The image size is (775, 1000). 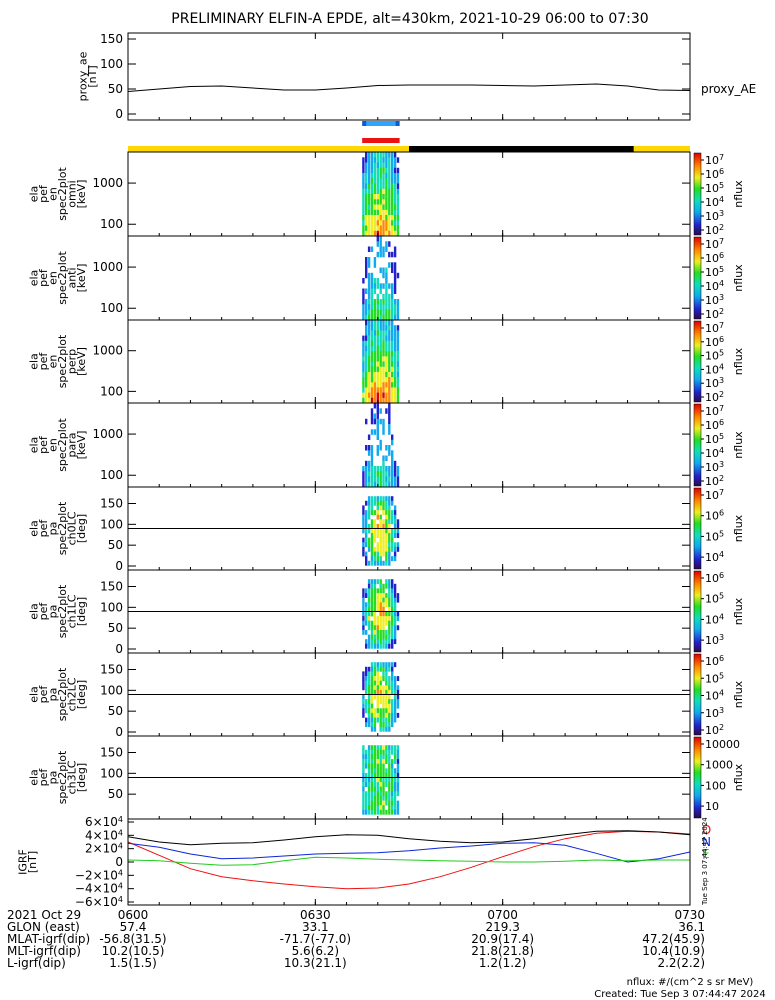 I want to click on ephemeris-value: 0600, so click(x=133, y=915).